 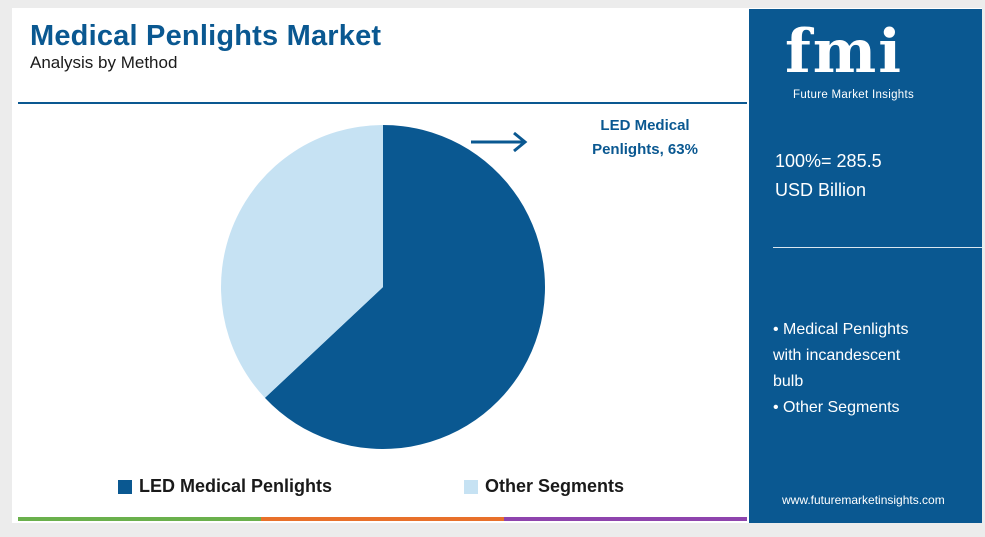 What do you see at coordinates (788, 381) in the screenshot?
I see `segment-list-line: bulb` at bounding box center [788, 381].